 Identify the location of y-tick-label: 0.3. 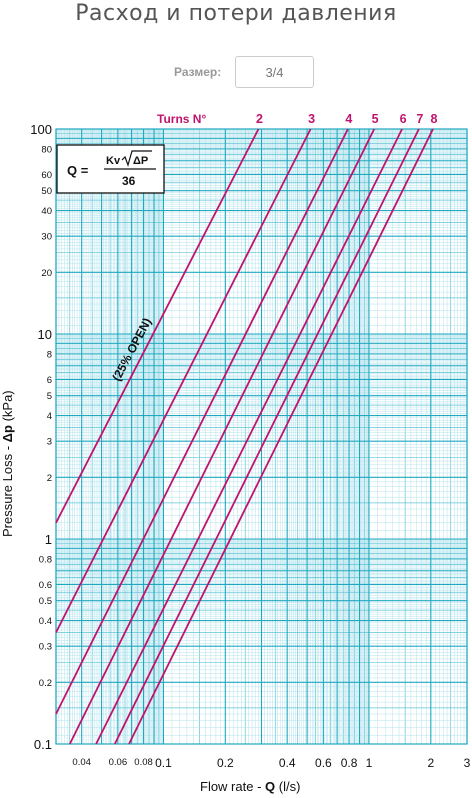
(45, 647).